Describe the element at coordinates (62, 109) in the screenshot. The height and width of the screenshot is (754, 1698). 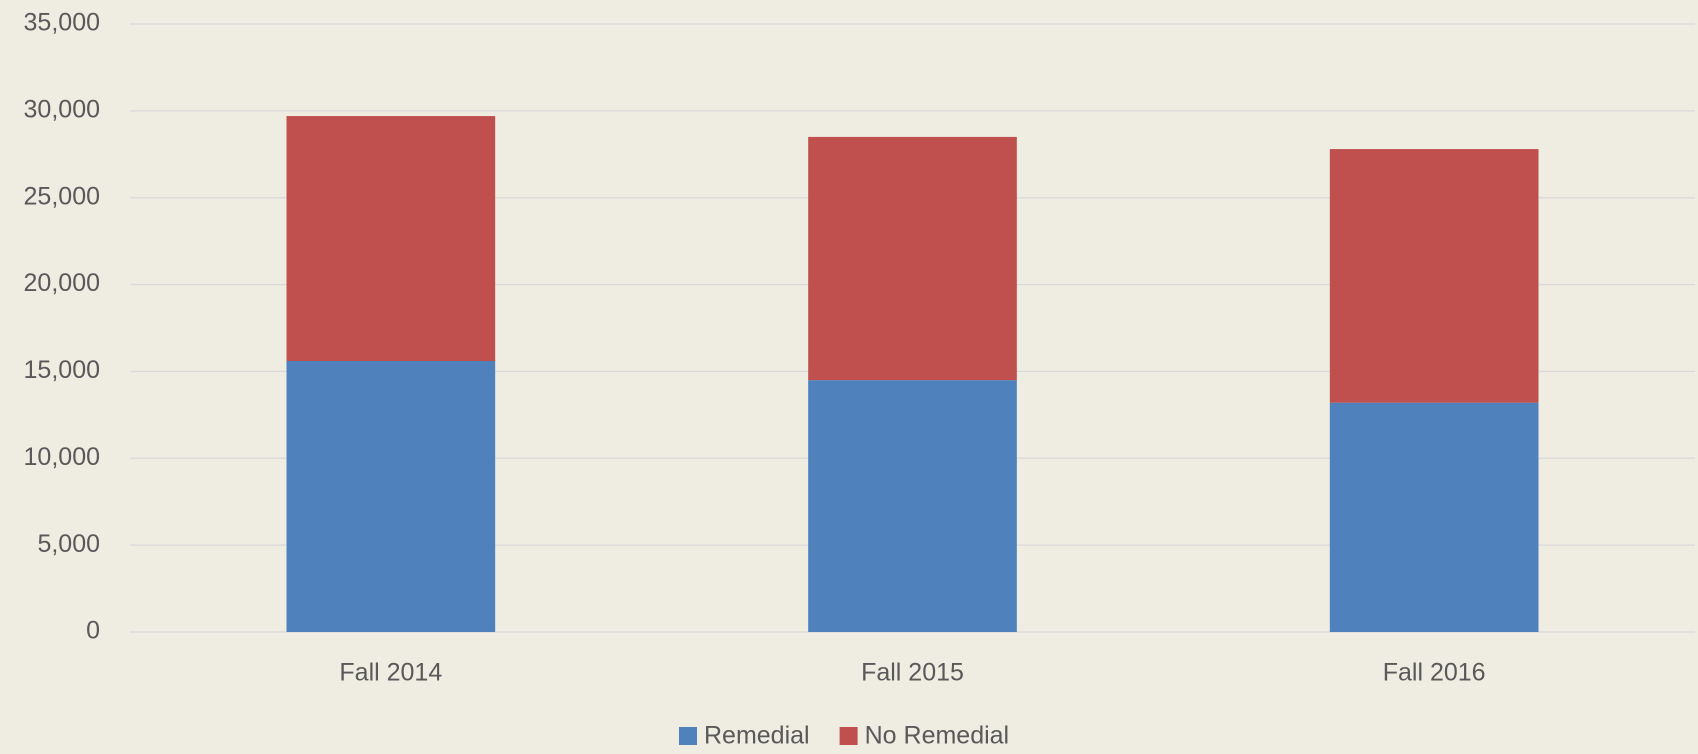
I see `y-tick-label: 30,000` at that location.